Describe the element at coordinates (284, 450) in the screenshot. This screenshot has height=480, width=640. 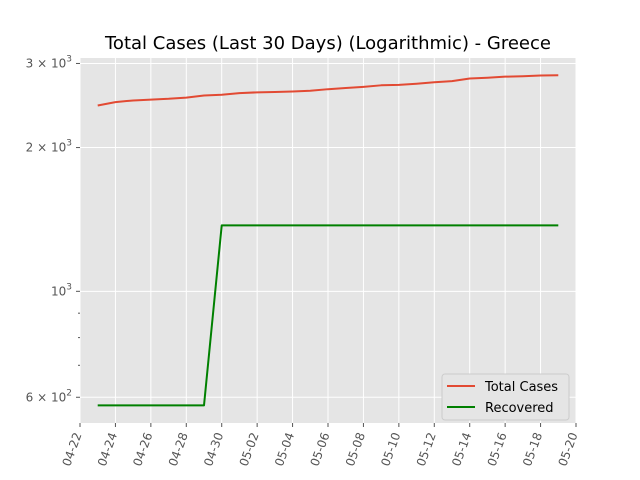
I see `x-tick-label: 05-04` at that location.